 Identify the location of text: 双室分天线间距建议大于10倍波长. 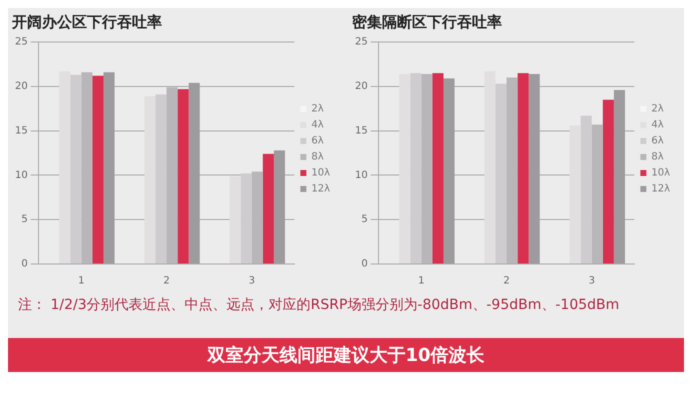
(346, 355).